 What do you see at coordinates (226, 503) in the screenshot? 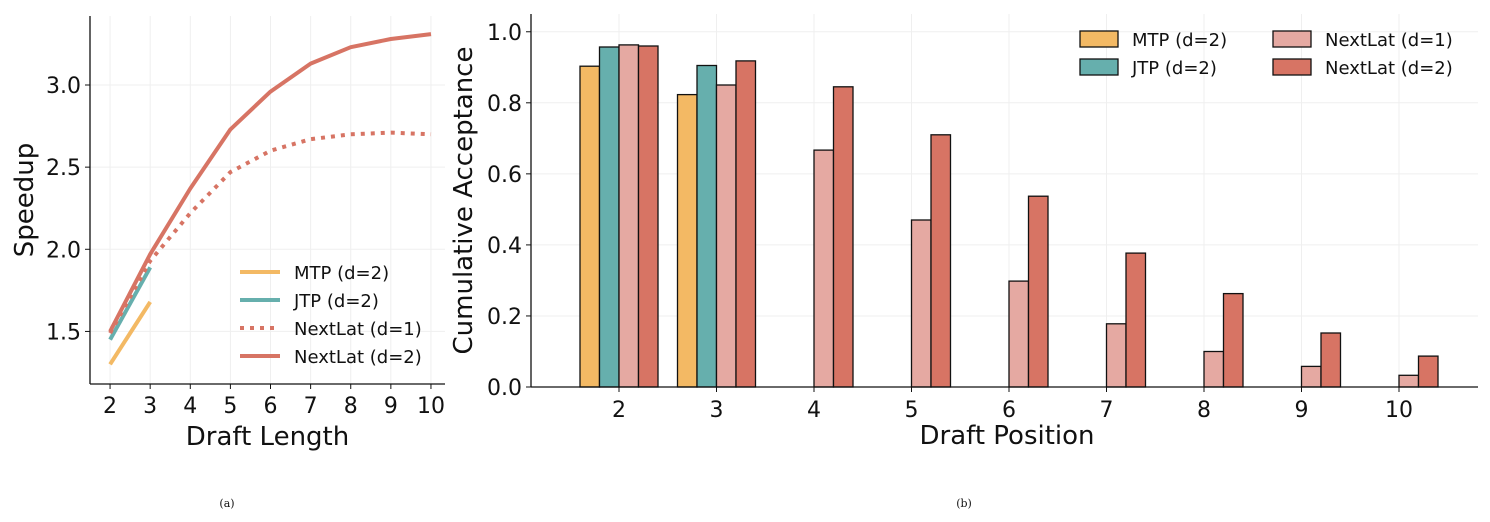
I see `caption: (a)` at bounding box center [226, 503].